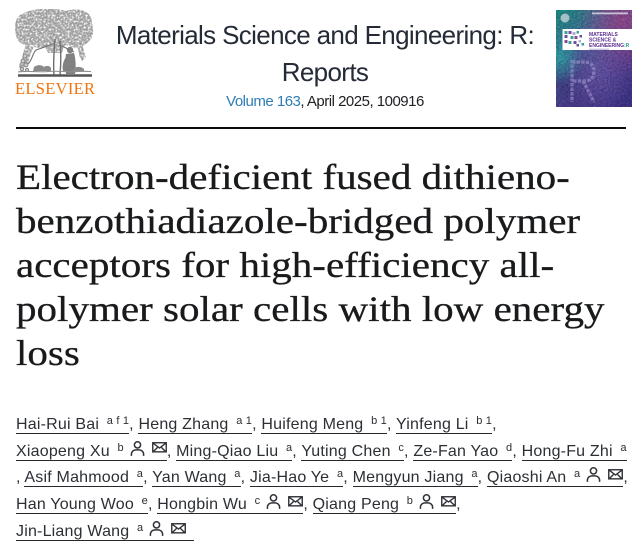 This screenshot has height=547, width=640. I want to click on svg-text: ENGINEERING:R, so click(609, 46).